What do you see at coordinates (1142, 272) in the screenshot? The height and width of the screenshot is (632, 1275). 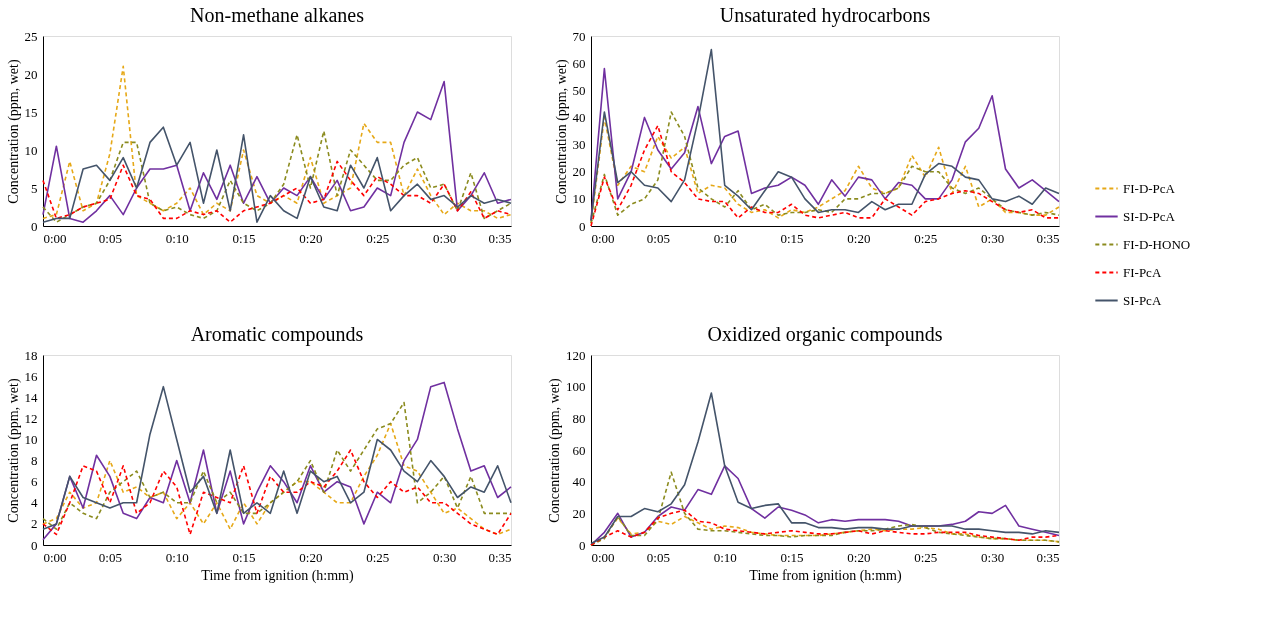 I see `legend-label: FI-PcA` at bounding box center [1142, 272].